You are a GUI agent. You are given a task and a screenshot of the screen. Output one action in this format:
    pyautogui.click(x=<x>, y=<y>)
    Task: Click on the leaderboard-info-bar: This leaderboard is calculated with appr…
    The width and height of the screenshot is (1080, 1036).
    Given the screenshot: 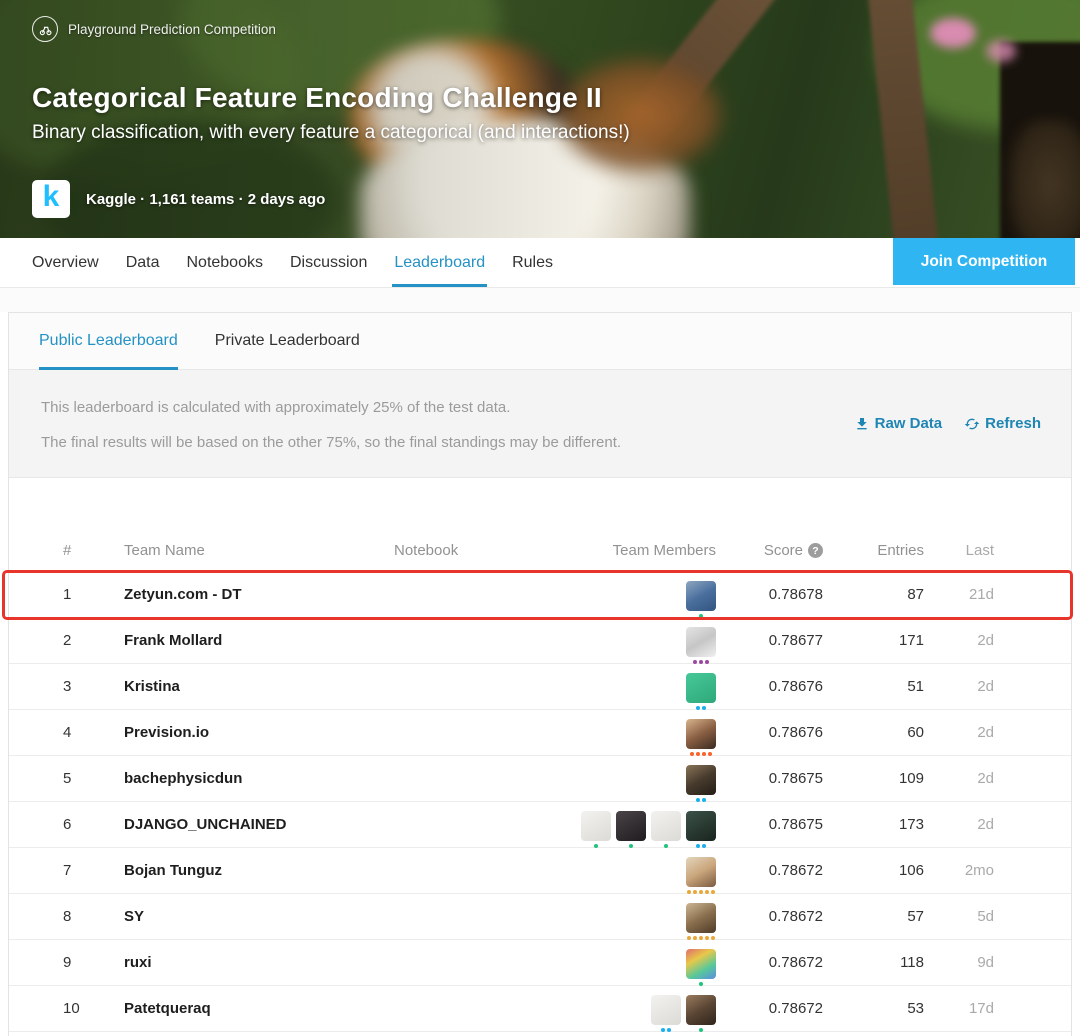 What is the action you would take?
    pyautogui.click(x=540, y=424)
    